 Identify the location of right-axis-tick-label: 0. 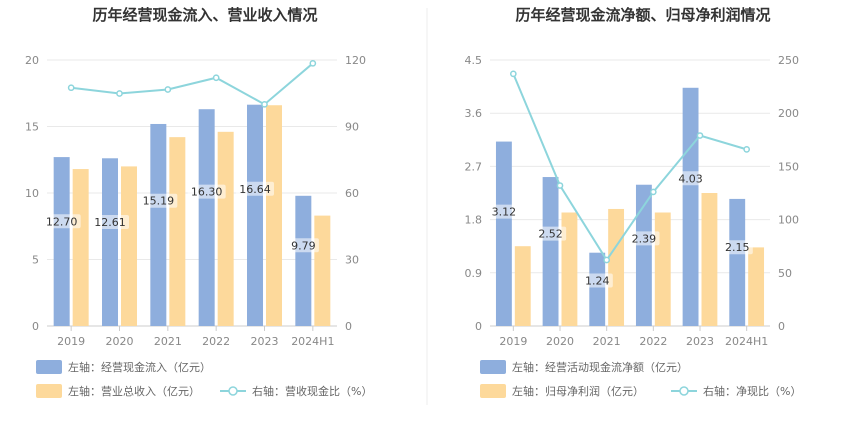
(348, 326).